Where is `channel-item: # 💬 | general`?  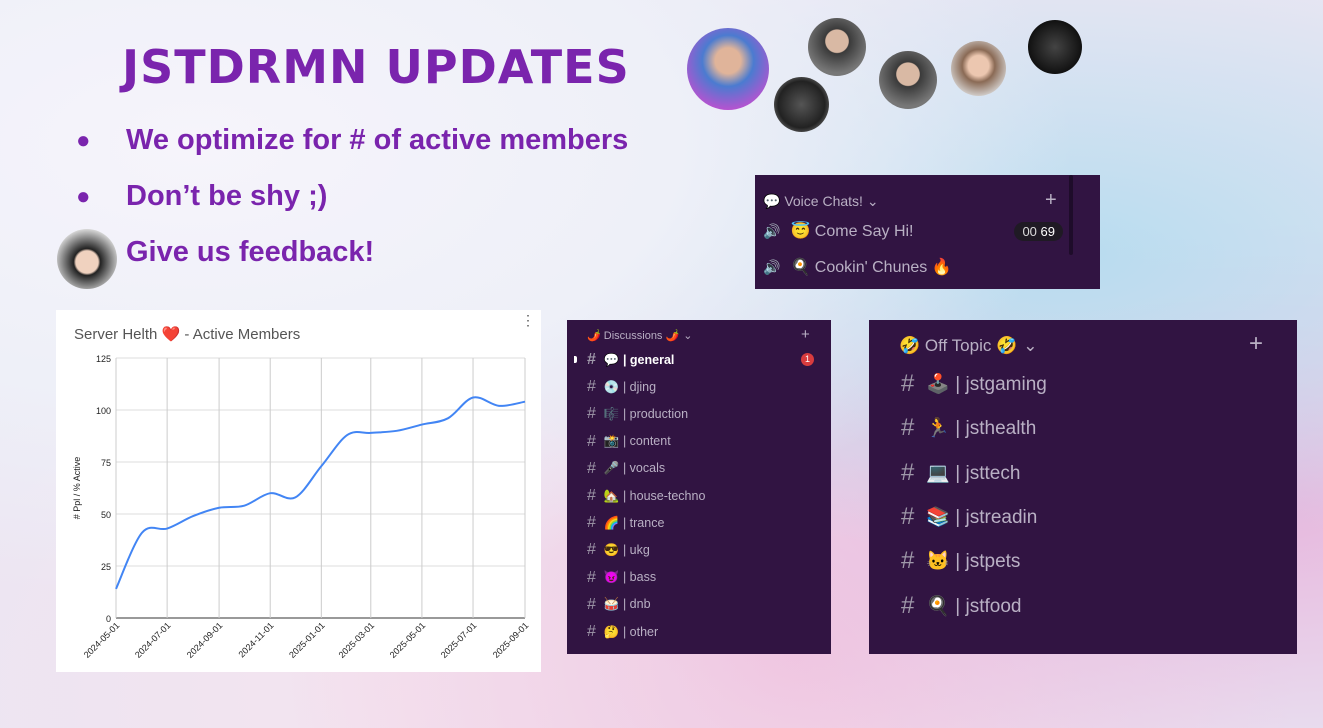 channel-item: # 💬 | general is located at coordinates (630, 360).